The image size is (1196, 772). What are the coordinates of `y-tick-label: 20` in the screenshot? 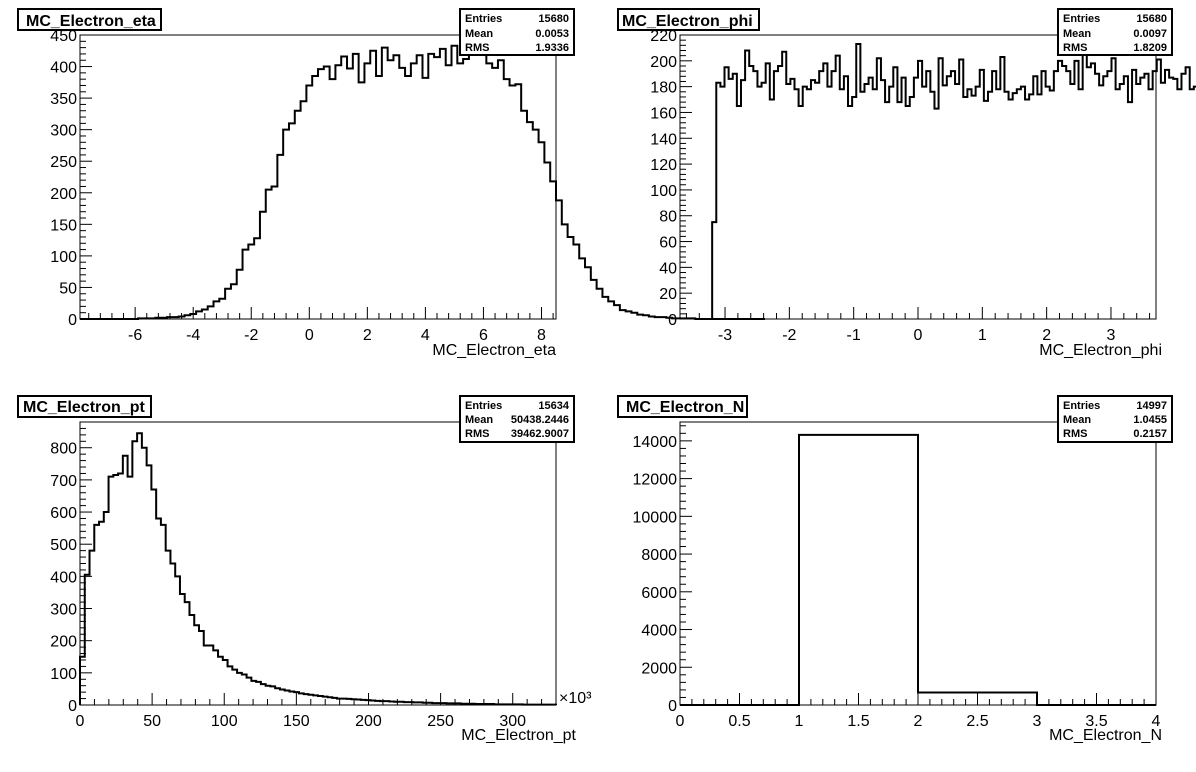 It's located at (668, 294).